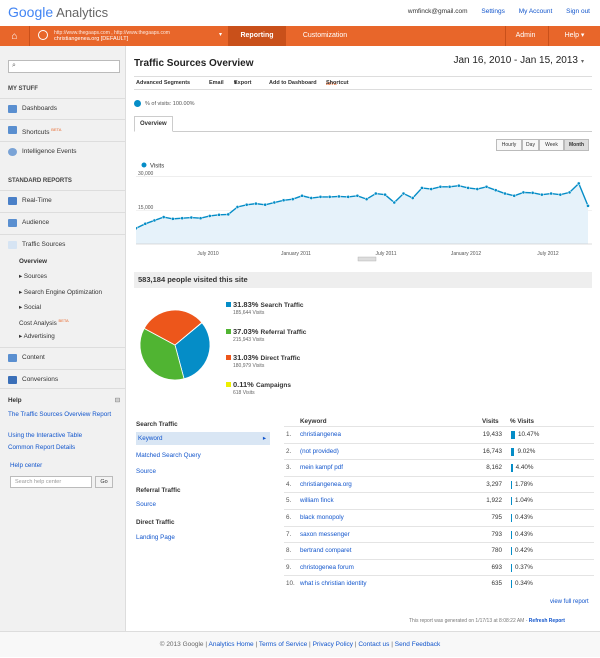  I want to click on help-link-text: Using the Interactive Table, so click(45, 435).